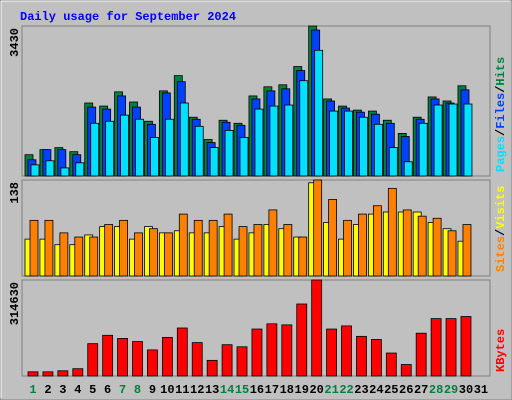  I want to click on x-tick-label: 1, so click(32, 390).